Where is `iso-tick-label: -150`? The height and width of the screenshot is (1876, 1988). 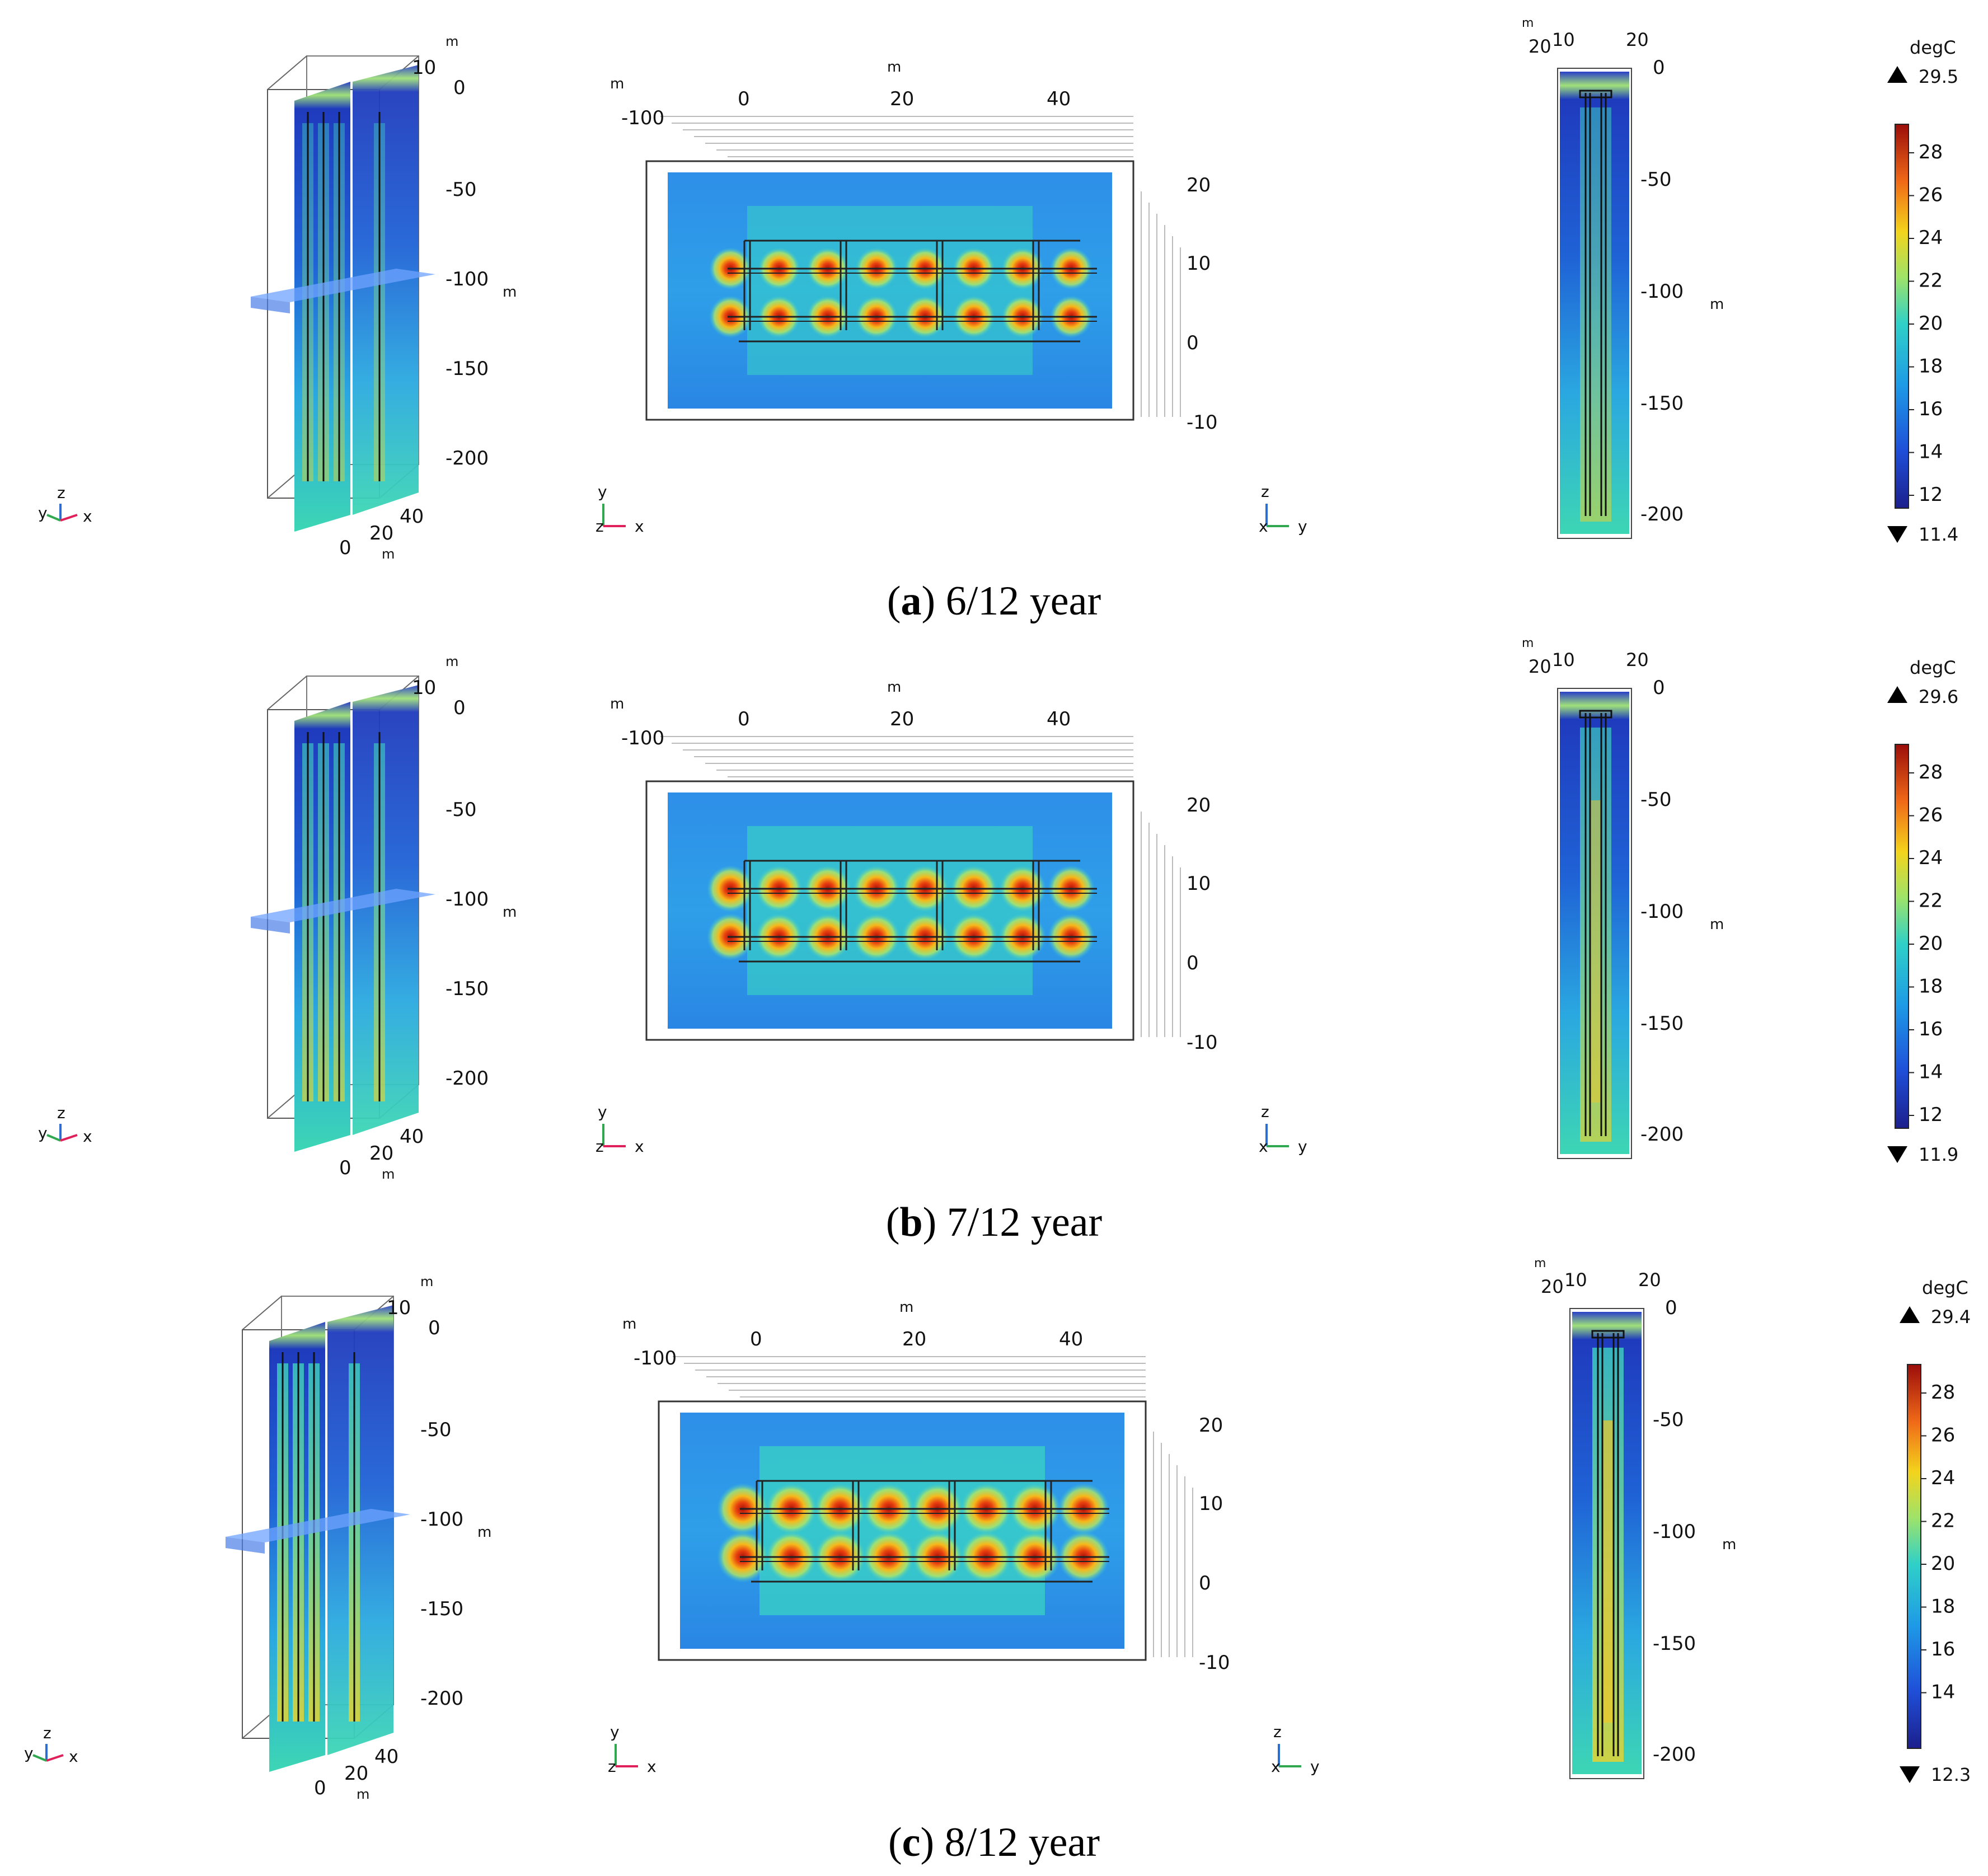 iso-tick-label: -150 is located at coordinates (441, 1609).